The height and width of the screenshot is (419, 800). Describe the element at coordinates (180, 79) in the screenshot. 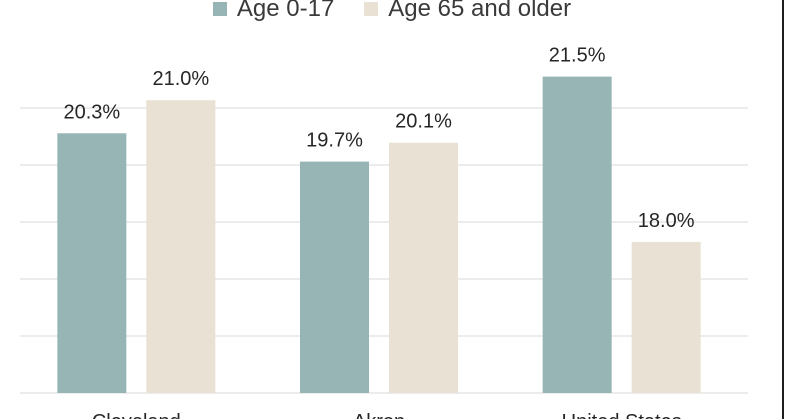

I see `data-label: 21.0%` at that location.